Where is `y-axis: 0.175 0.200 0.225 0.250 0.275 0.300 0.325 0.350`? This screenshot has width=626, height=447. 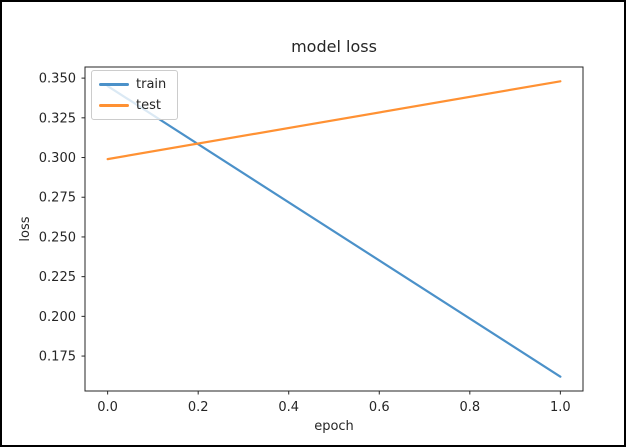
y-axis: 0.175 0.200 0.225 0.250 0.275 0.300 0.325 0.350 is located at coordinates (62, 218).